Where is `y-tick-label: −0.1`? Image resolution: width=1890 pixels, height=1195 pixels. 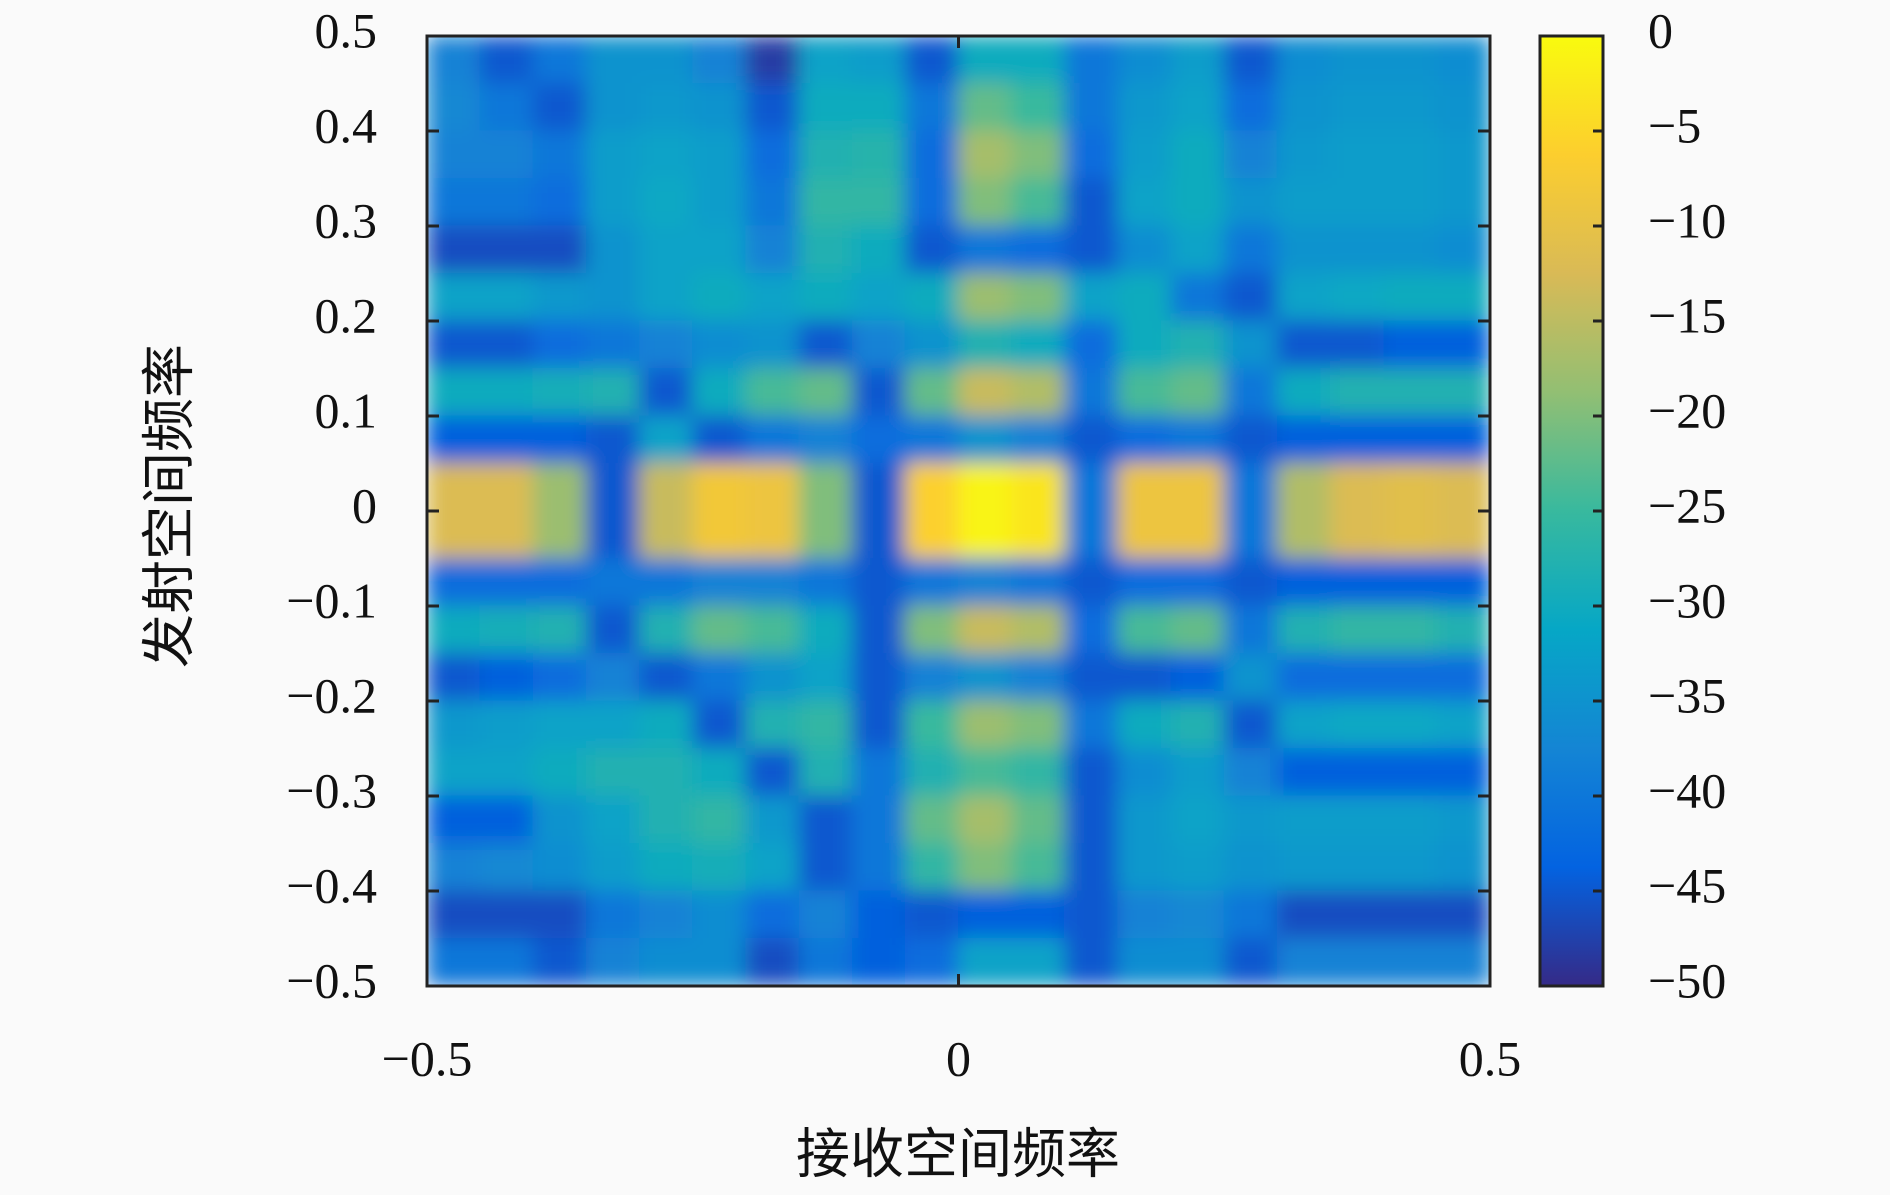
y-tick-label: −0.1 is located at coordinates (331, 600).